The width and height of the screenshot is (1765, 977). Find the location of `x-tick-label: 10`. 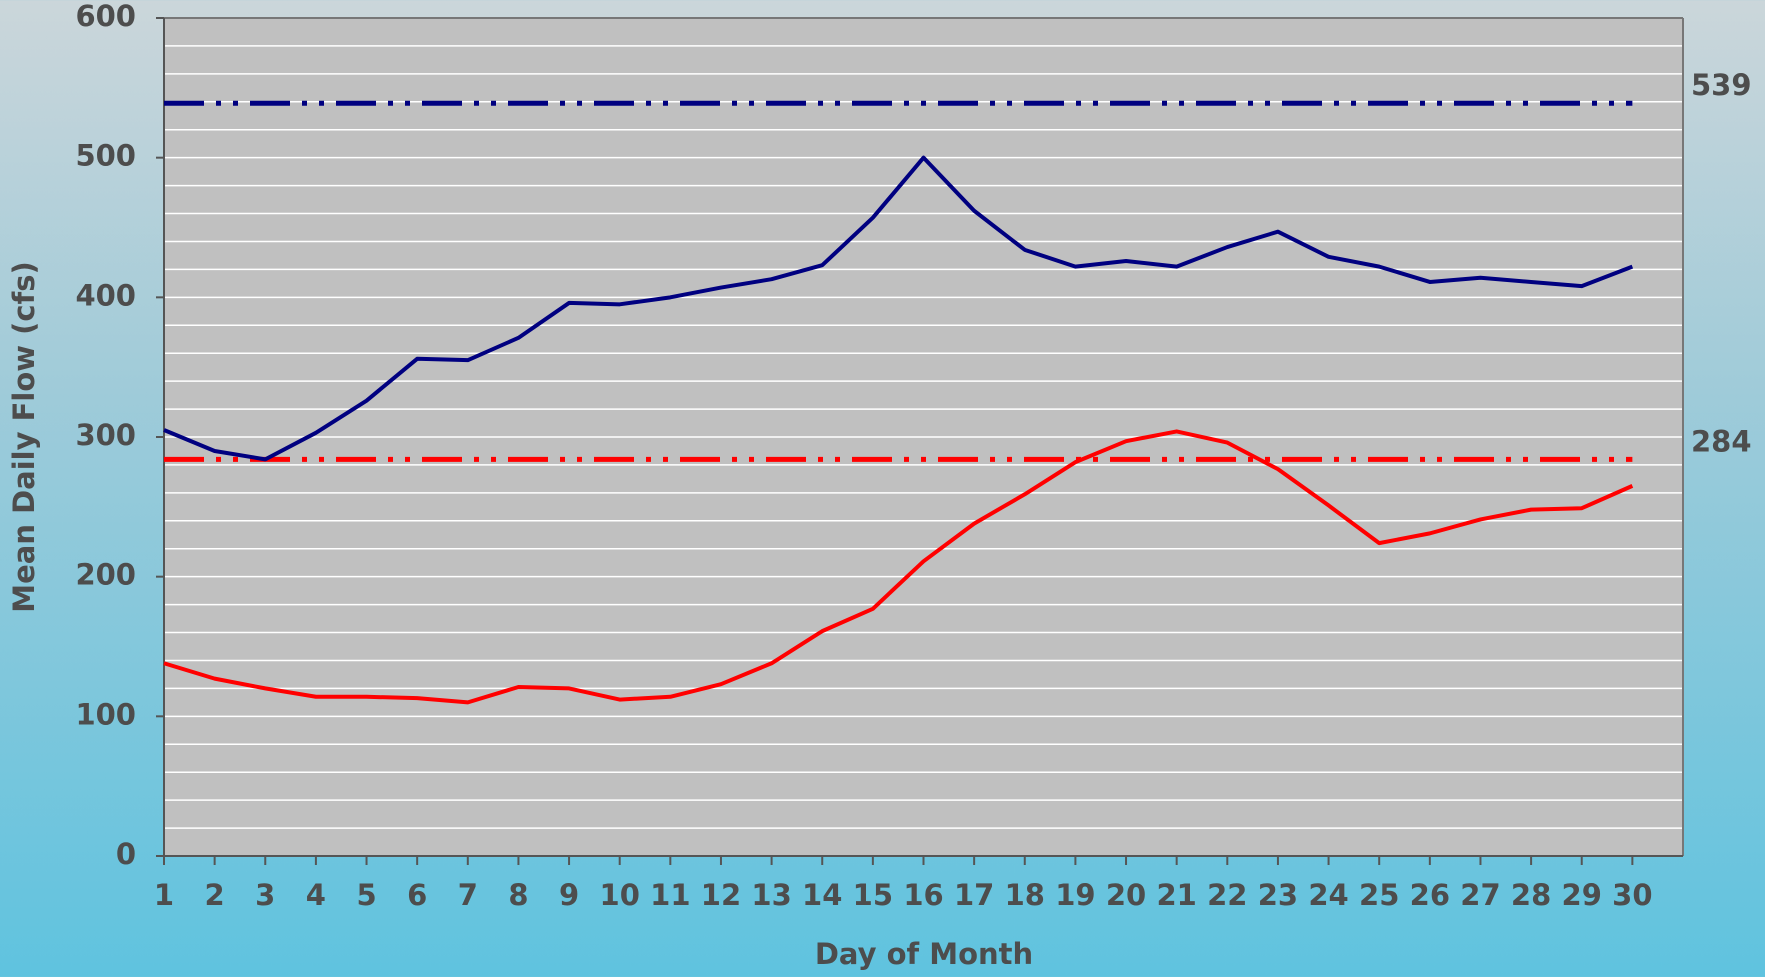

x-tick-label: 10 is located at coordinates (620, 895).